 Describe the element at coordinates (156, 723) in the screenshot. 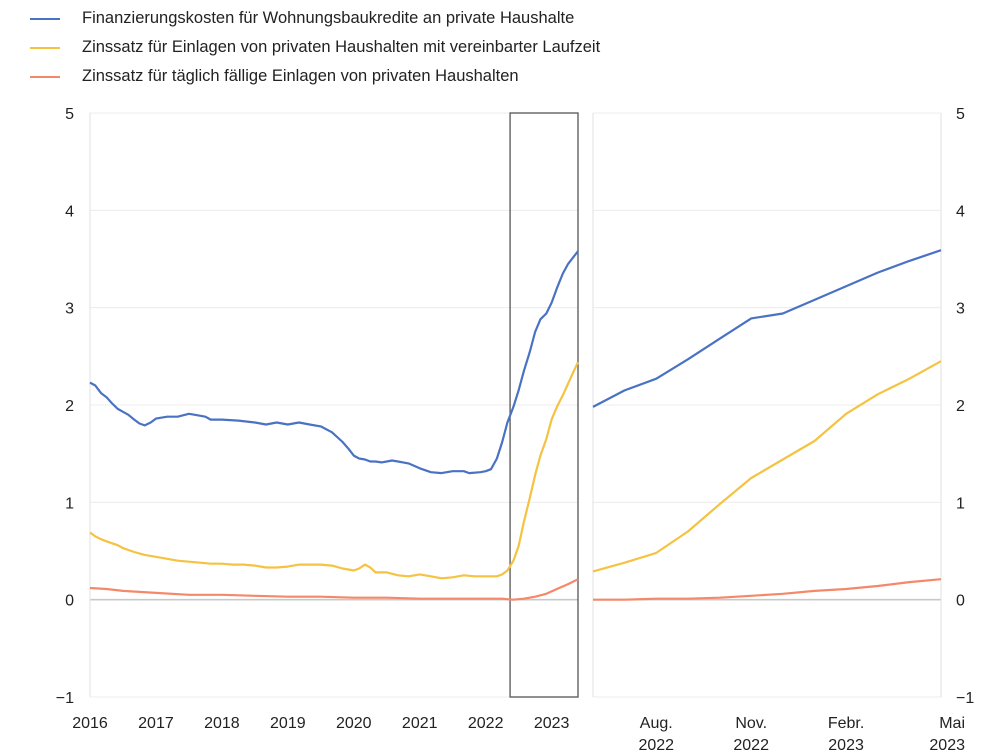

I see `x-tick-label-left: 2017` at that location.